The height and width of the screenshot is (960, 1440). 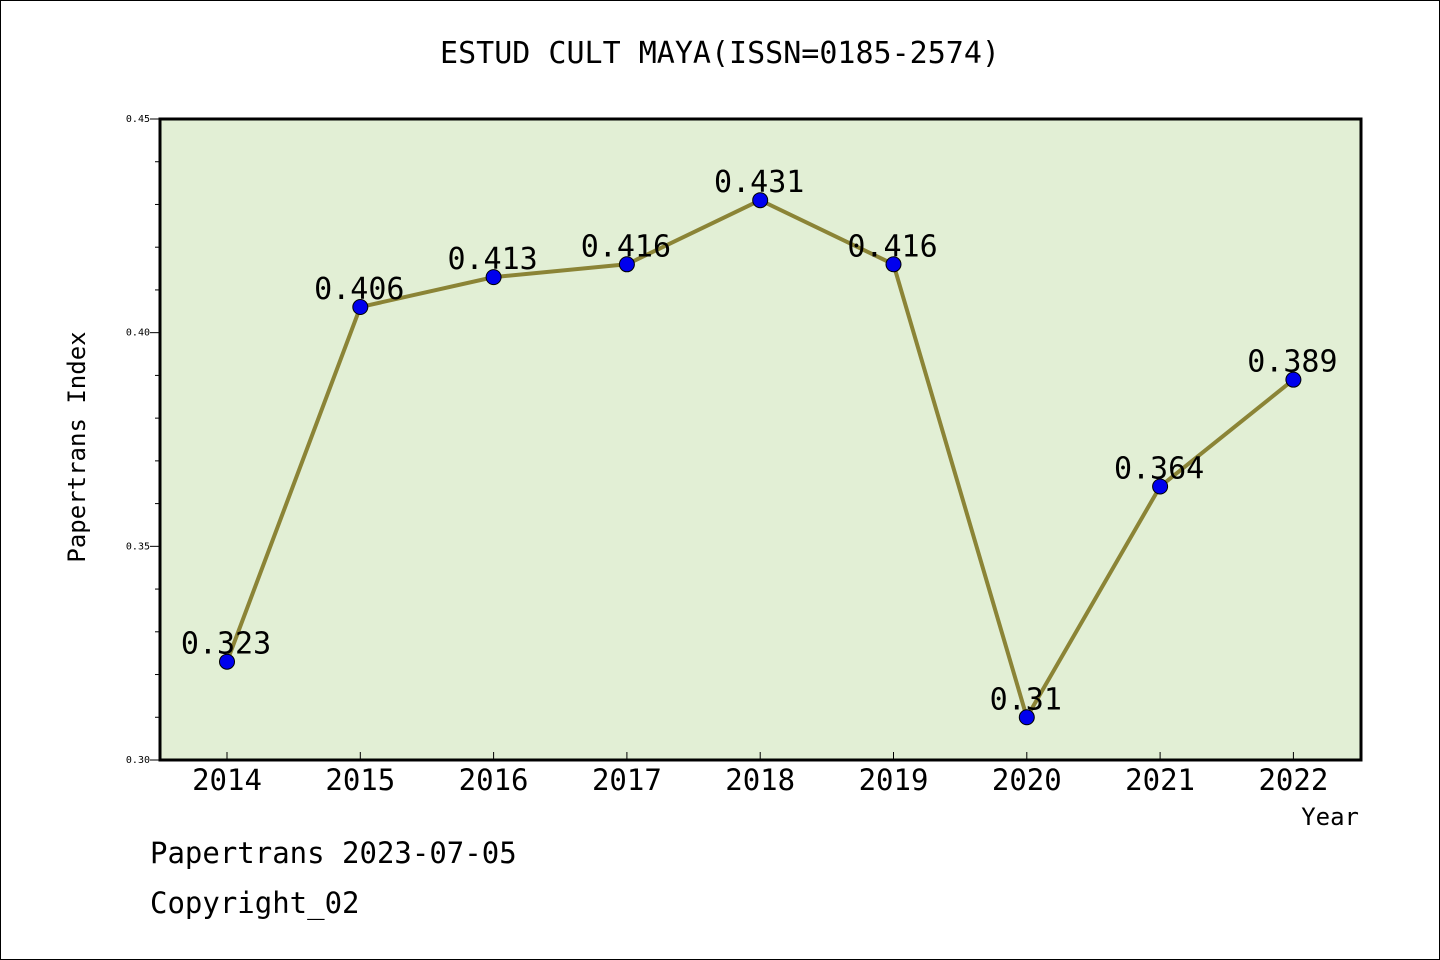 I want to click on y-tick-label: 0.40, so click(x=138, y=333).